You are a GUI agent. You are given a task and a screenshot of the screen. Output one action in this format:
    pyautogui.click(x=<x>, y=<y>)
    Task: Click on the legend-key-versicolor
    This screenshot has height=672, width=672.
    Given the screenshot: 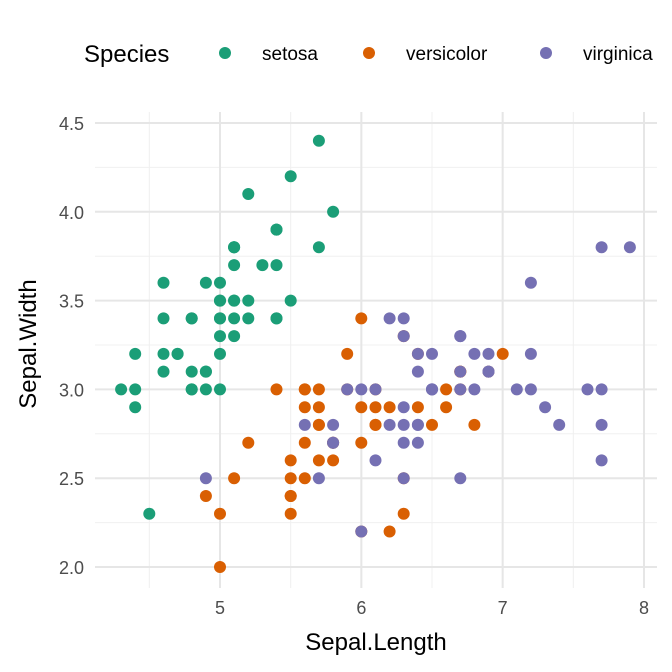 What is the action you would take?
    pyautogui.click(x=369, y=53)
    